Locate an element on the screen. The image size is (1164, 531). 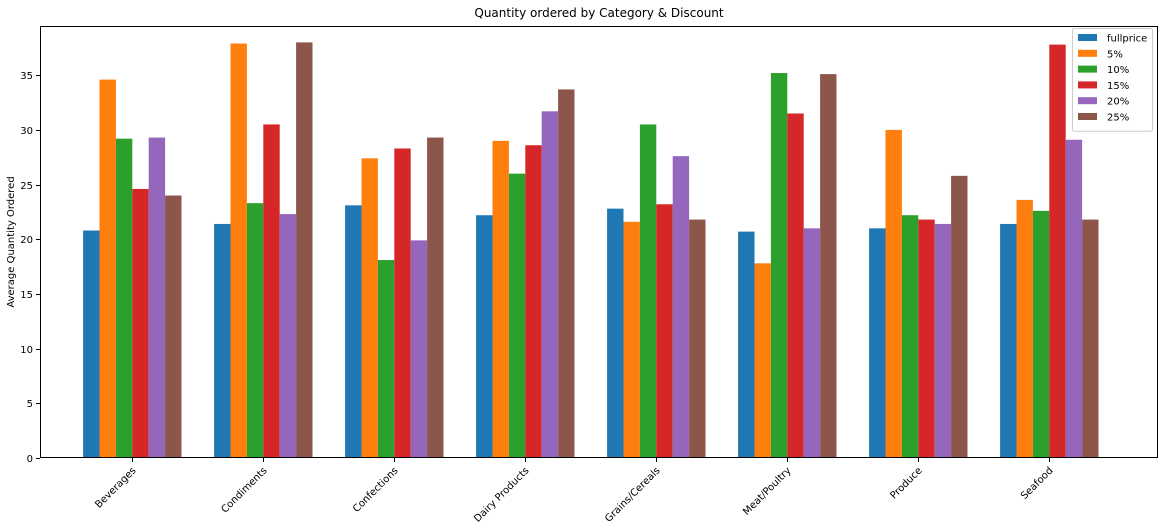
x-tick-label-4: Grains/Cereals is located at coordinates (632, 494).